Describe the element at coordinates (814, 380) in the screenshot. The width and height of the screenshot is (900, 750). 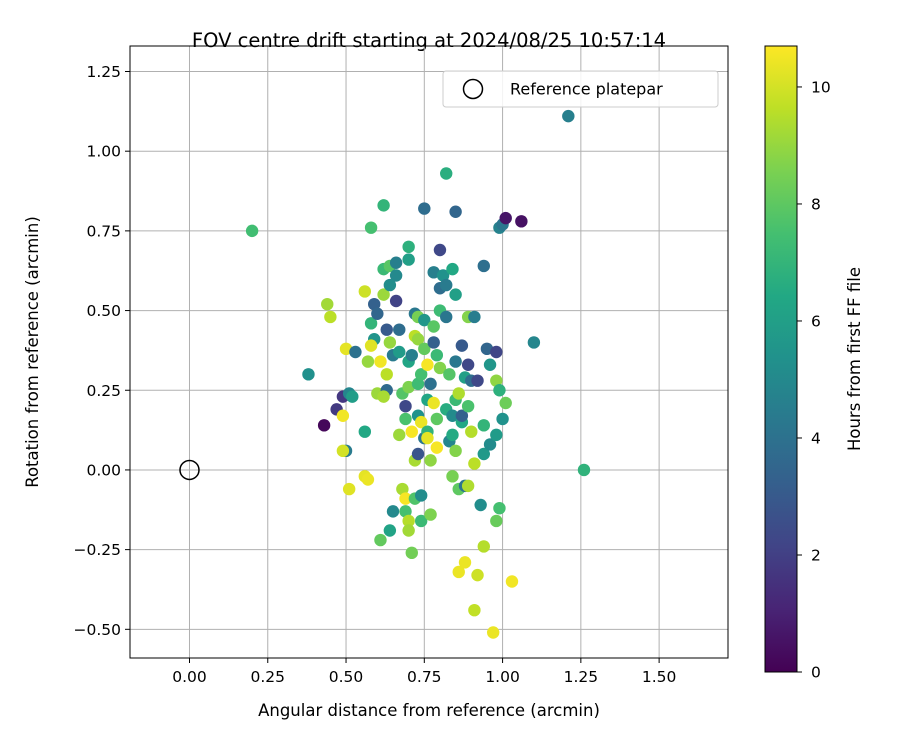
I see `colorbar-ticks: 0 2 4 6 8 10` at that location.